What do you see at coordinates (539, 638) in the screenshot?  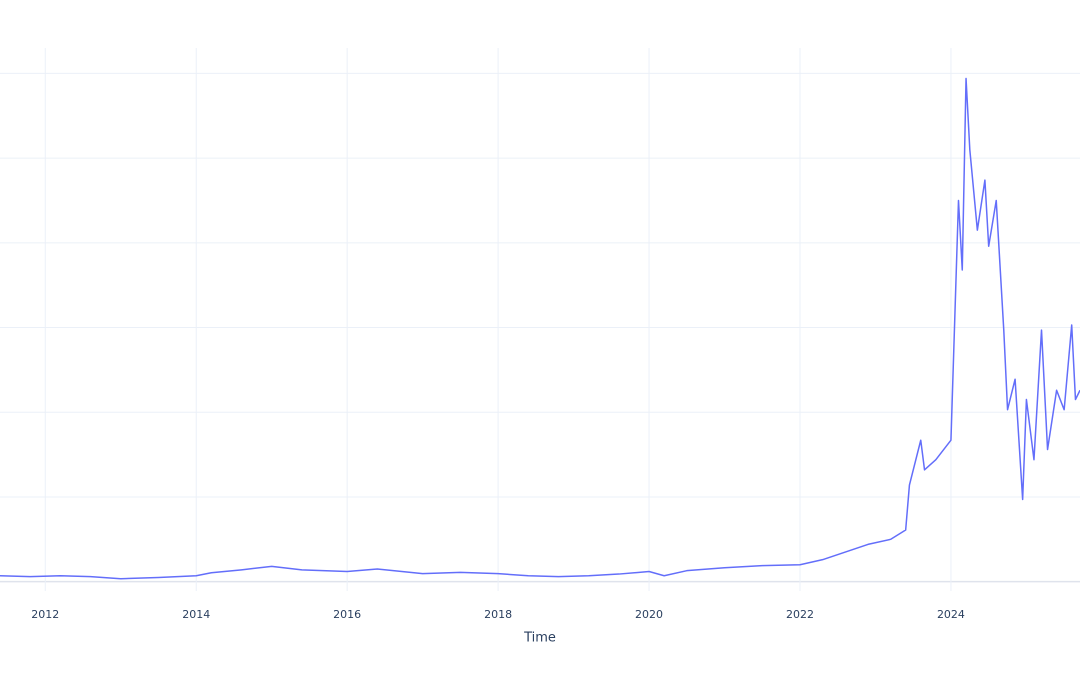 I see `x-axis-title: Time` at bounding box center [539, 638].